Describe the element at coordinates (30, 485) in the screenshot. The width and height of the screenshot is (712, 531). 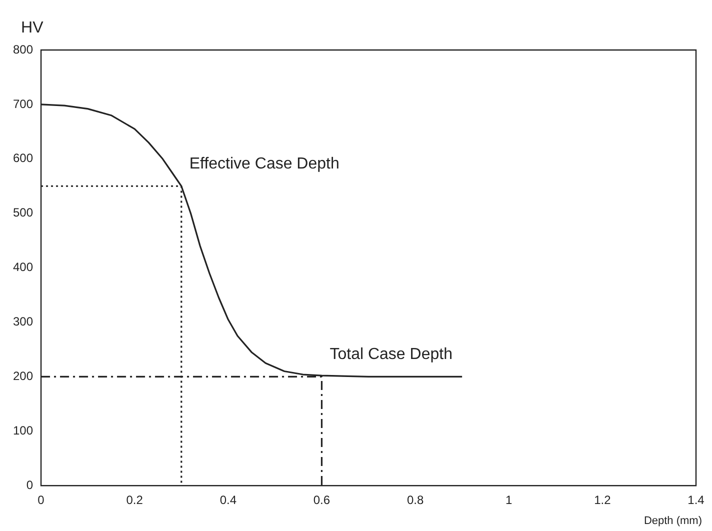
I see `y-tick-label: 0` at that location.